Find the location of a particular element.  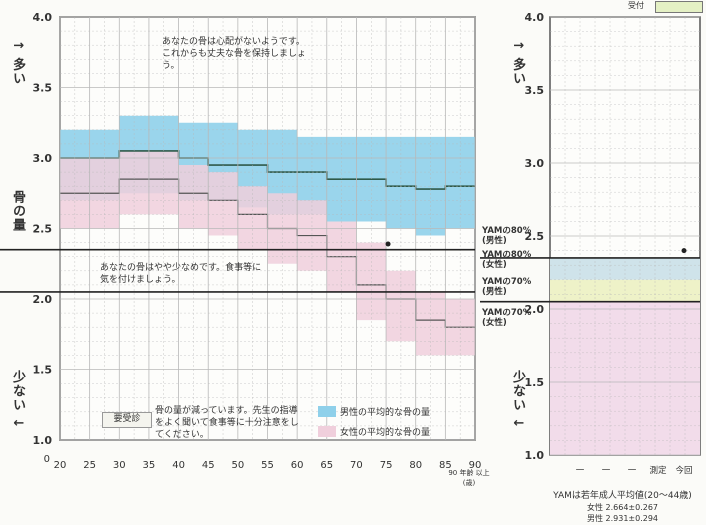

footer-line1: YAMは若年成人平均値(20〜44歳) is located at coordinates (622, 496).